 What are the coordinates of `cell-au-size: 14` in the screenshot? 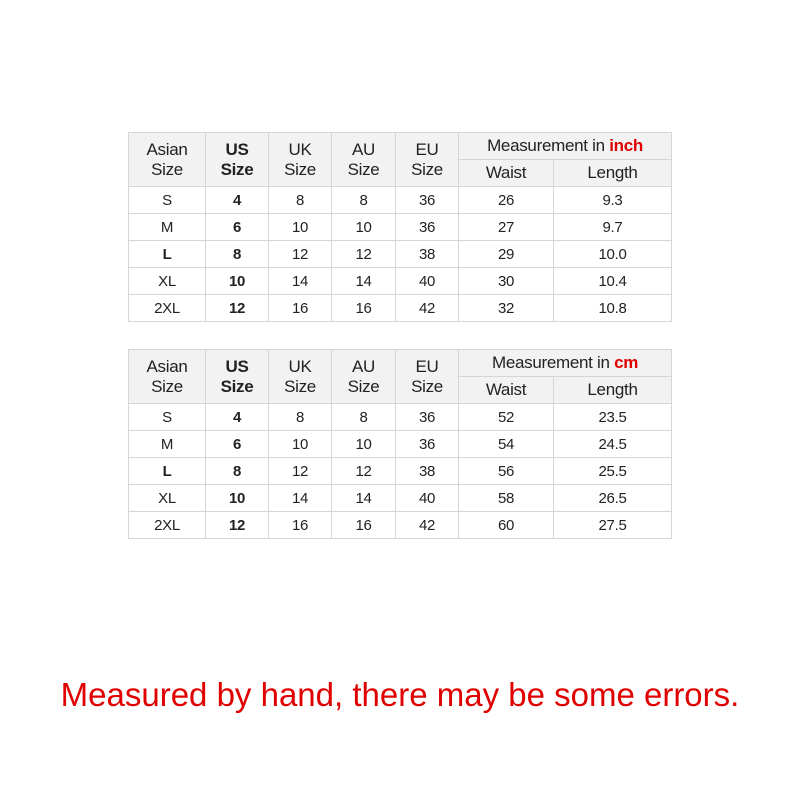 It's located at (363, 498).